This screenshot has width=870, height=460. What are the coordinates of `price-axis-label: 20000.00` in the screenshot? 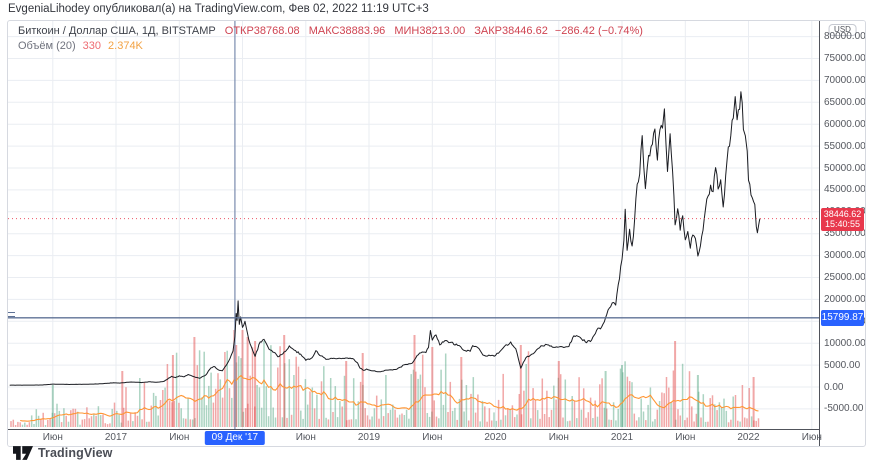 It's located at (845, 299).